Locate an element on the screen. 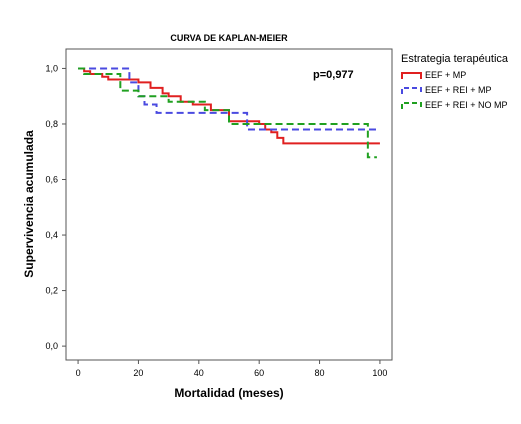 This screenshot has width=521, height=424. legend-label-1: EEF + MP is located at coordinates (445, 75).